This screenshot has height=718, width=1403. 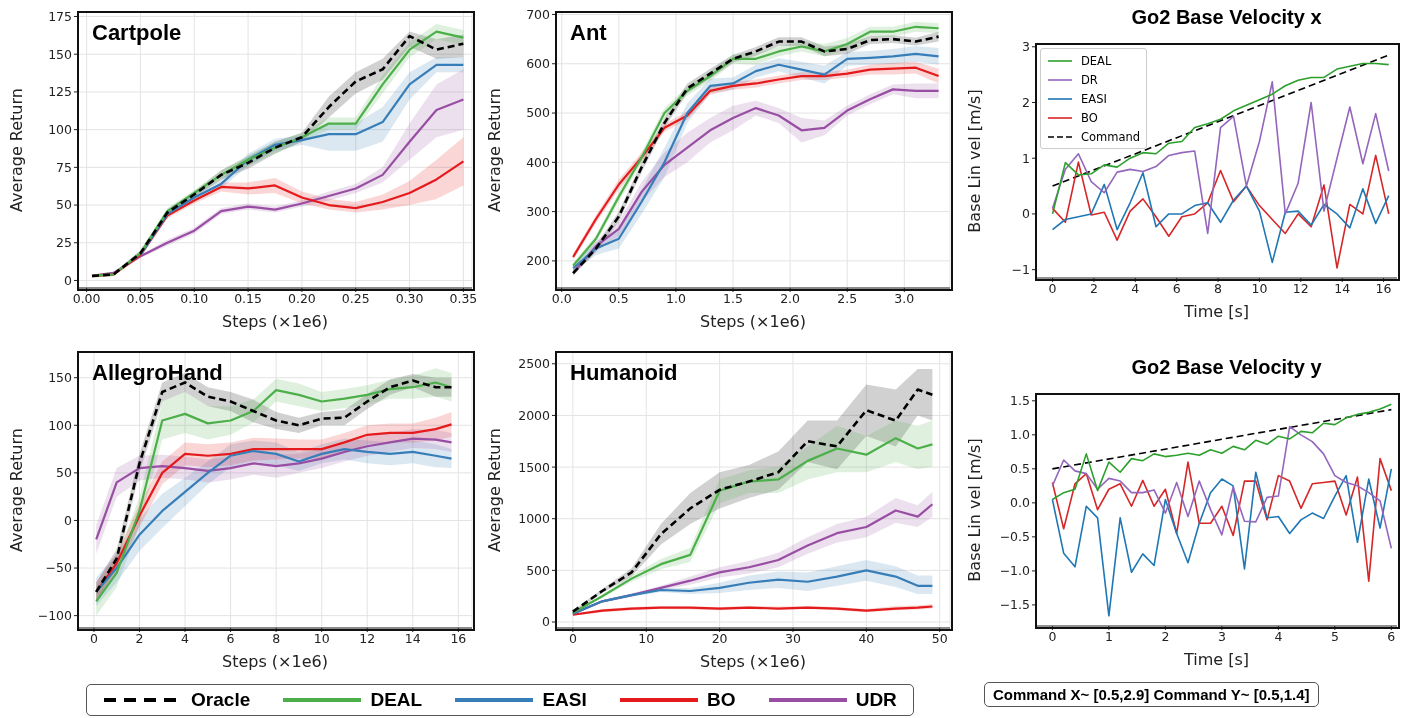 I want to click on y-tick-label: 1000, so click(x=534, y=519).